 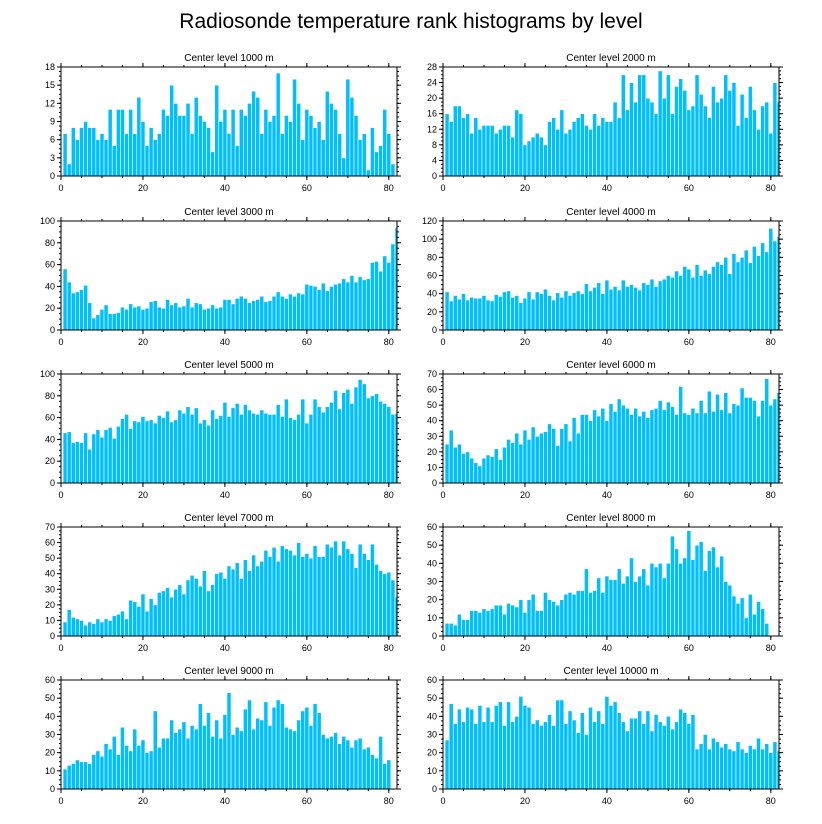 What do you see at coordinates (50, 85) in the screenshot?
I see `y-tick-label: 15` at bounding box center [50, 85].